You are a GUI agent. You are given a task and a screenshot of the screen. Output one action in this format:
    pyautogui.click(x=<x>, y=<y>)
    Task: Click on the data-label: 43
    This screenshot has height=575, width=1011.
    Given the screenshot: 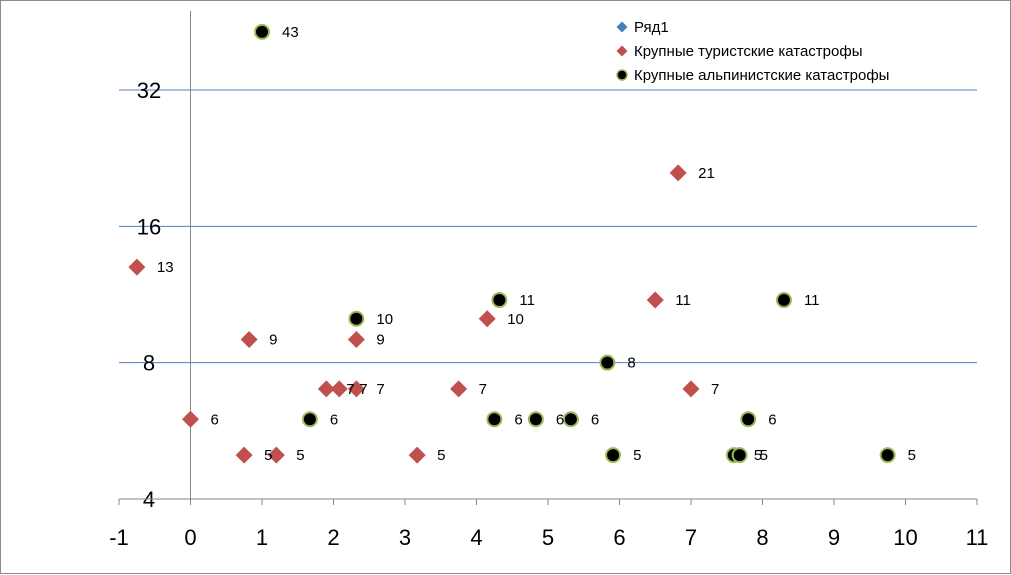 What is the action you would take?
    pyautogui.click(x=290, y=32)
    